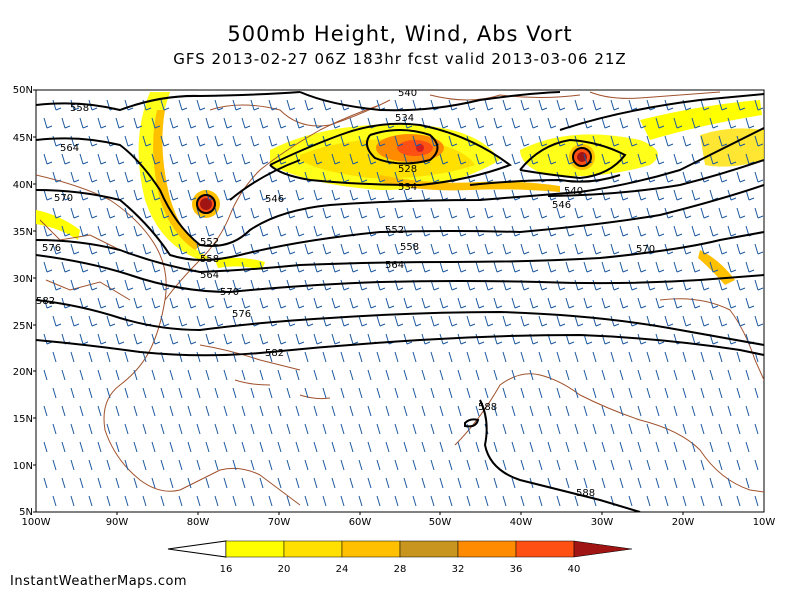  What do you see at coordinates (360, 522) in the screenshot?
I see `lon-label: 60W` at bounding box center [360, 522].